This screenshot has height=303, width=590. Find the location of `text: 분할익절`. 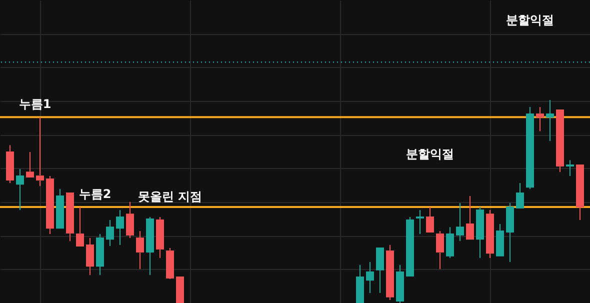

text: 분할익절 is located at coordinates (530, 19).